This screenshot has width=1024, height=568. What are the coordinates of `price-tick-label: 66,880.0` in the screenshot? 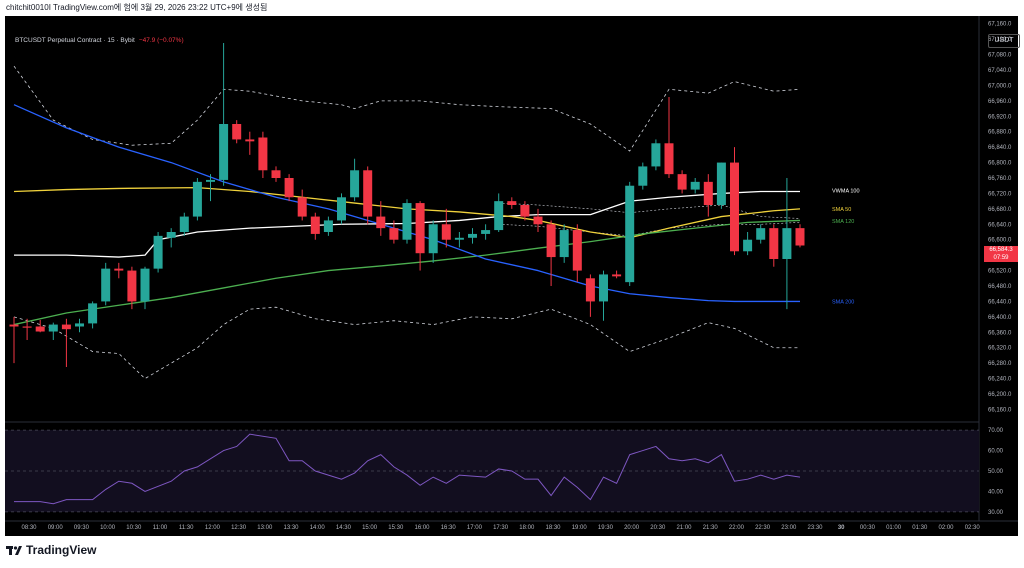 It's located at (1000, 133).